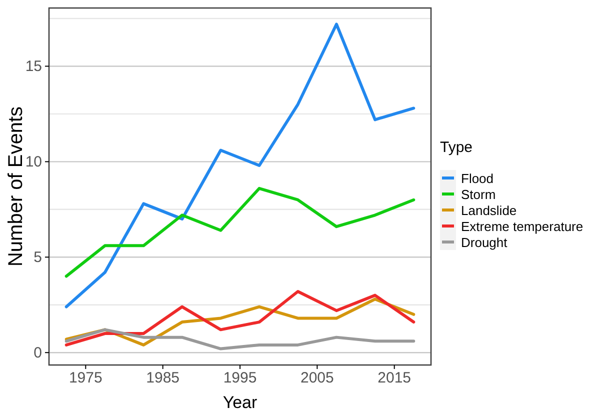 The image size is (613, 415). I want to click on legend-label: Extreme temperature, so click(522, 226).